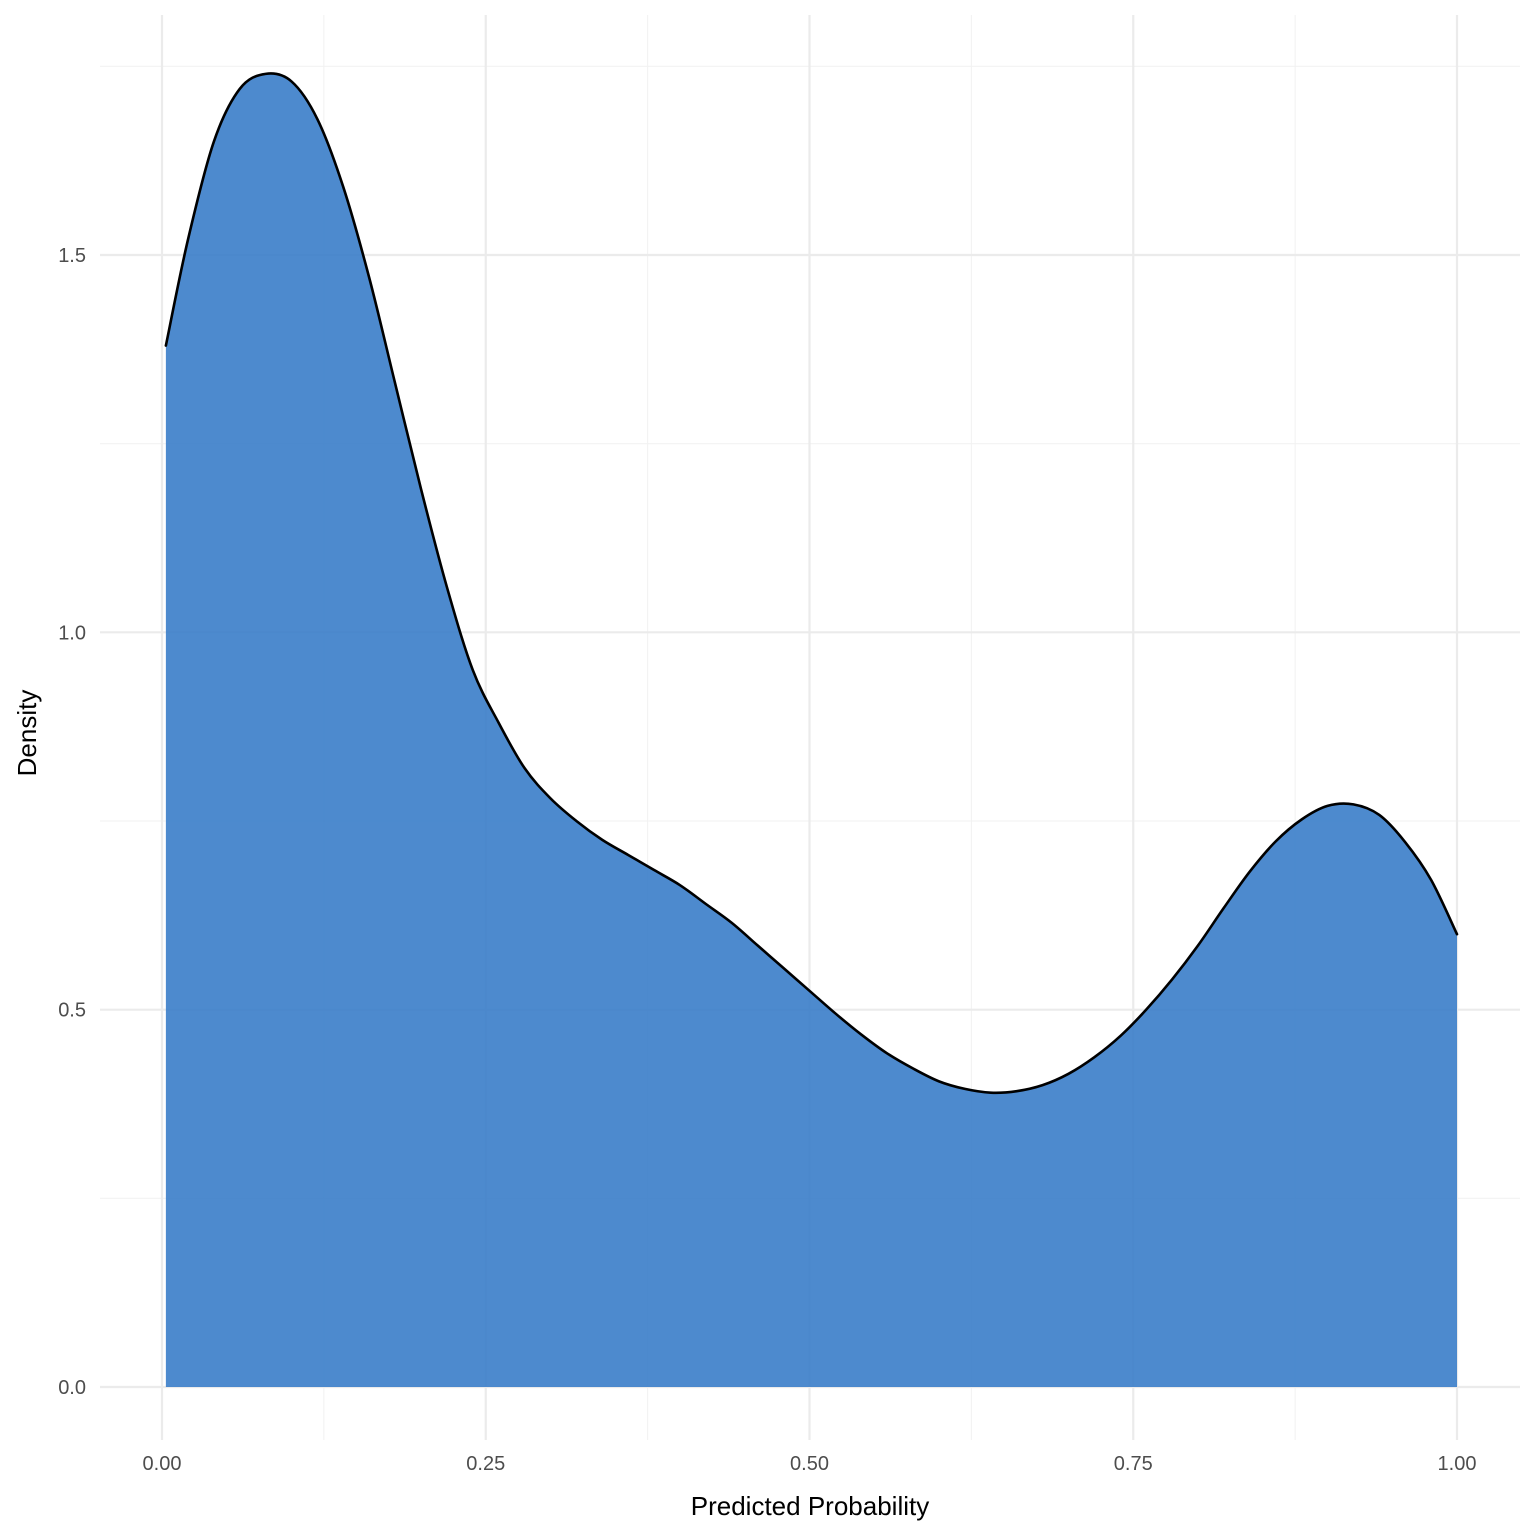 The height and width of the screenshot is (1536, 1536). I want to click on y-tick-label: 0.0, so click(72, 1388).